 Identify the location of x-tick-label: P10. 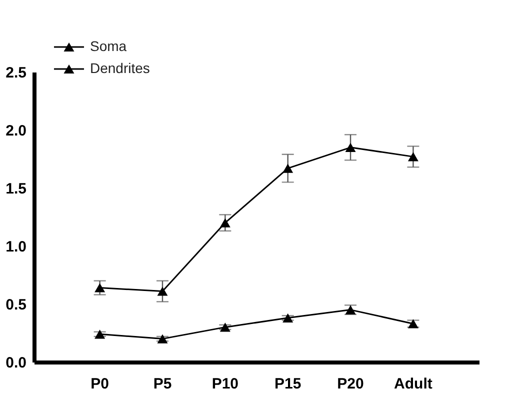
(225, 384).